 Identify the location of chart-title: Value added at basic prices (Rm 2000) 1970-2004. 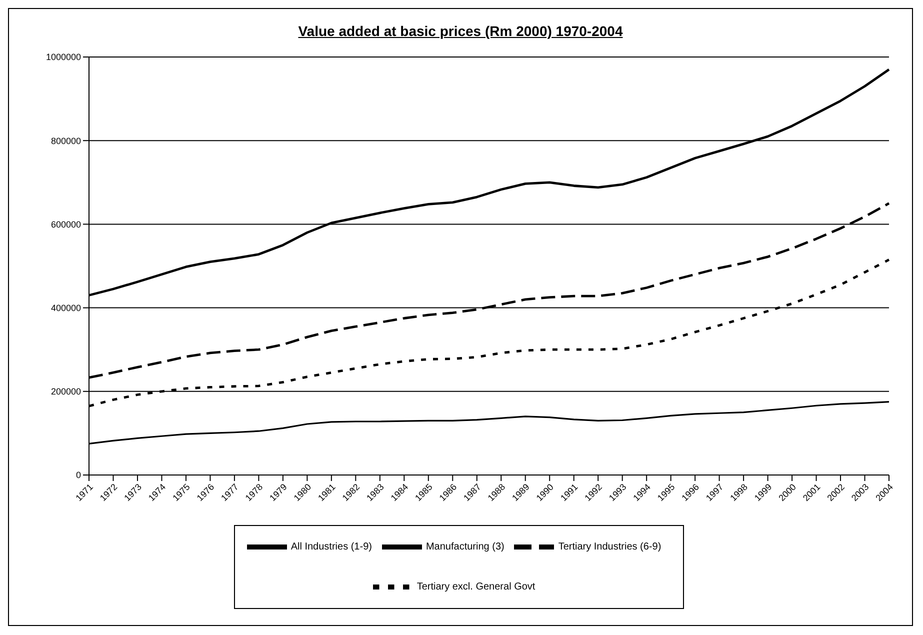
(460, 31).